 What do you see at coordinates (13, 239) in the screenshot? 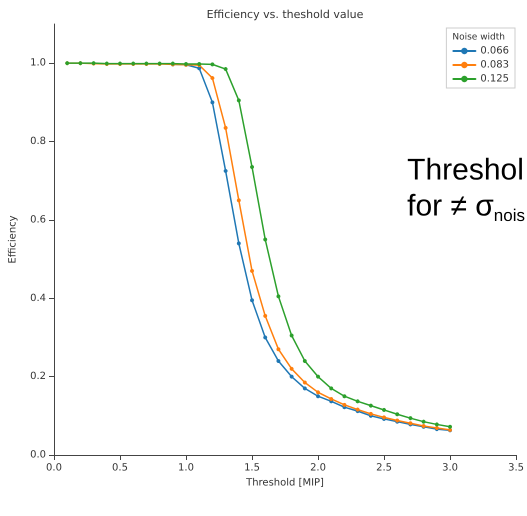
I see `y-axis-title: Efficiency` at bounding box center [13, 239].